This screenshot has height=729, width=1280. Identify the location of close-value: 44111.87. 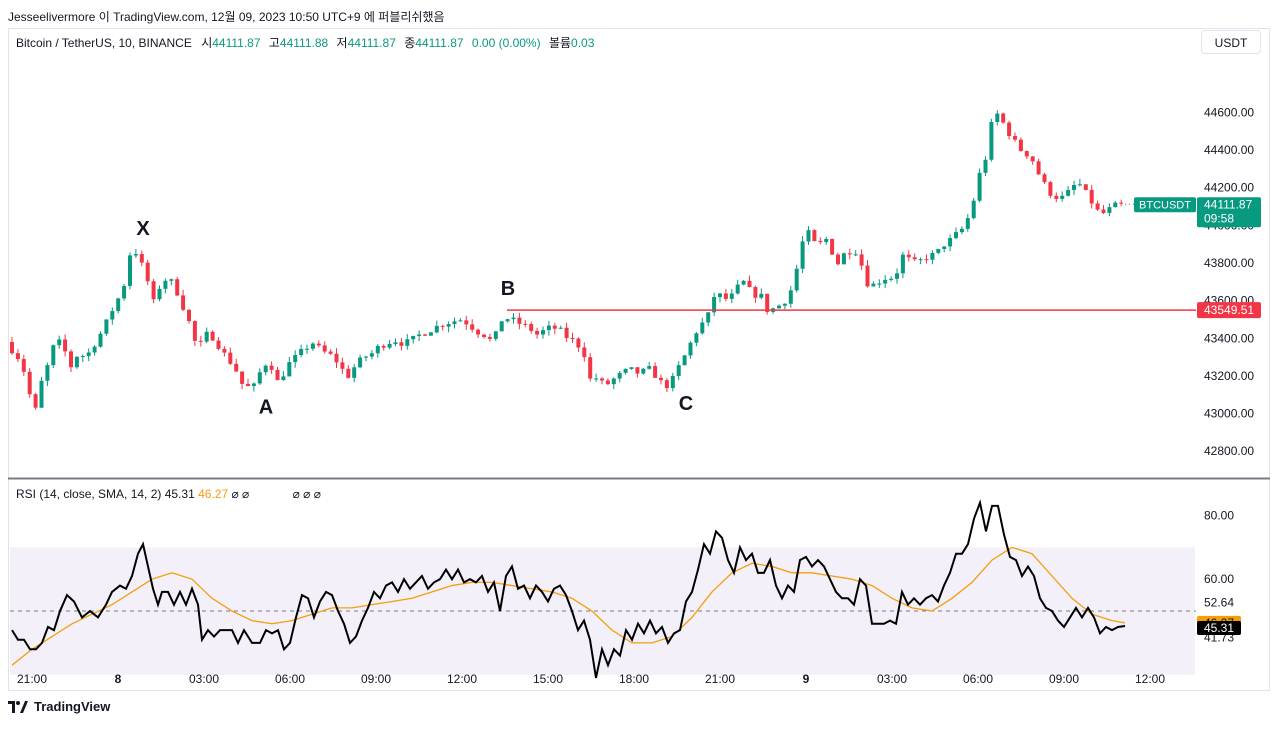
(439, 43).